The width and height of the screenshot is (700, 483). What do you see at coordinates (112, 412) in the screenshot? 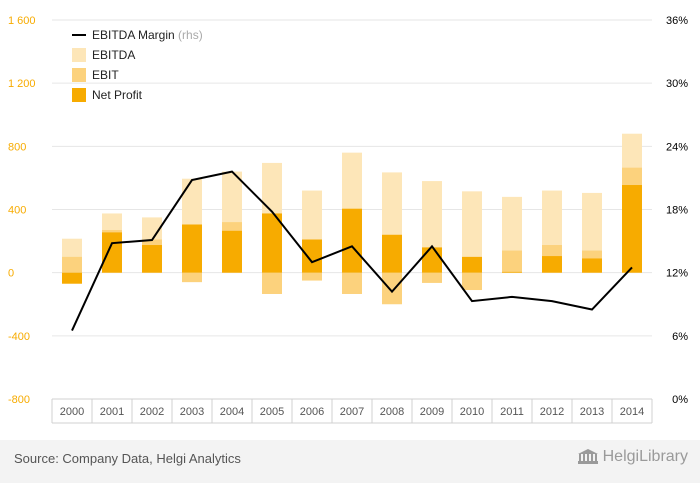
I see `x-tick-label: 2001` at bounding box center [112, 412].